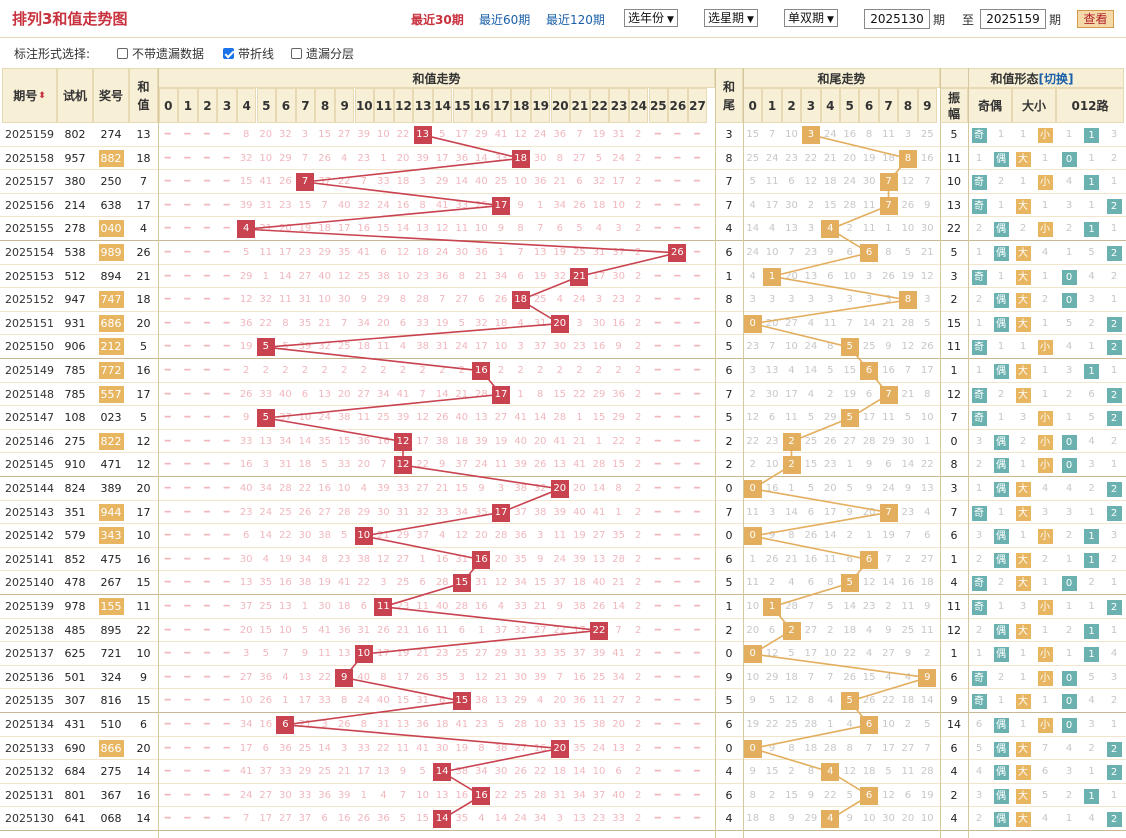 Image resolution: width=1126 pixels, height=838 pixels. I want to click on route-cell: 1, so click(1092, 134).